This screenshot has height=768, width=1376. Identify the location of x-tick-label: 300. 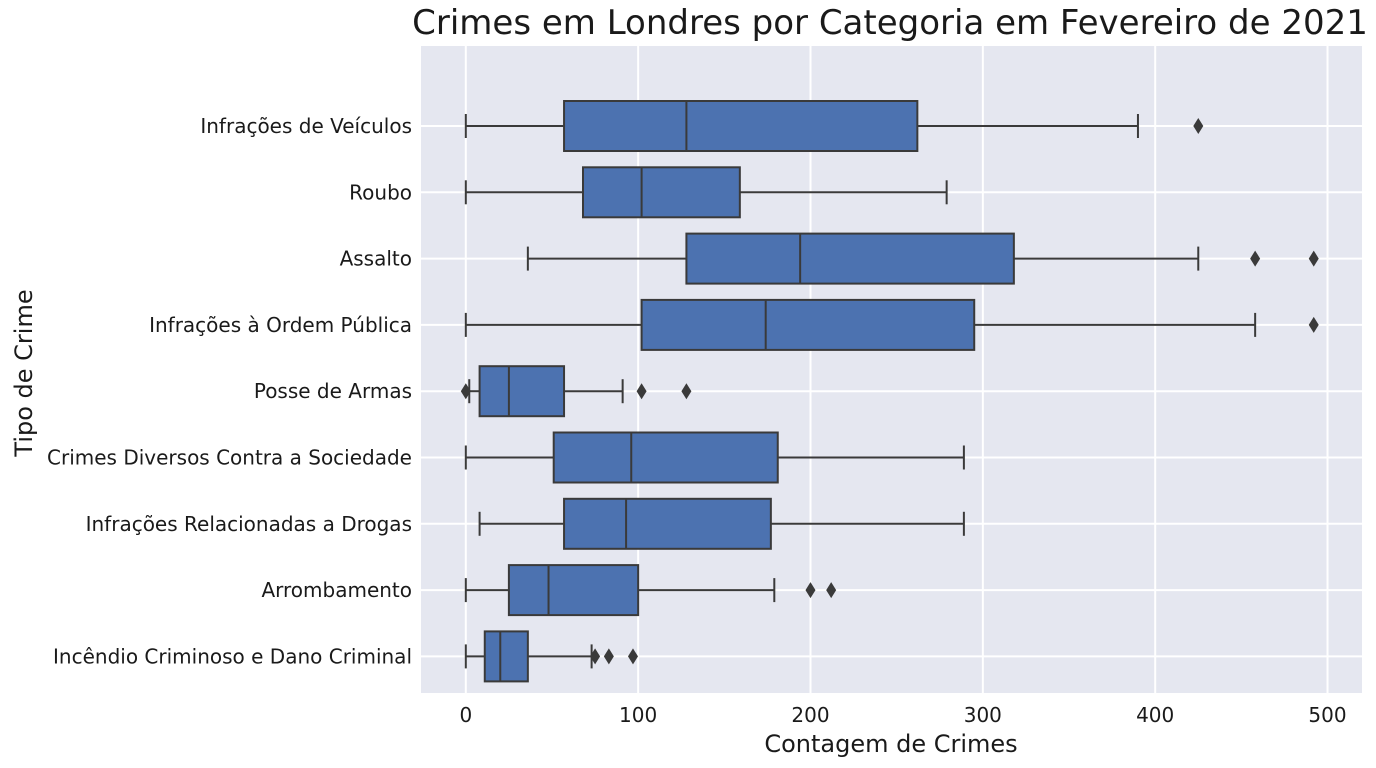
(983, 715).